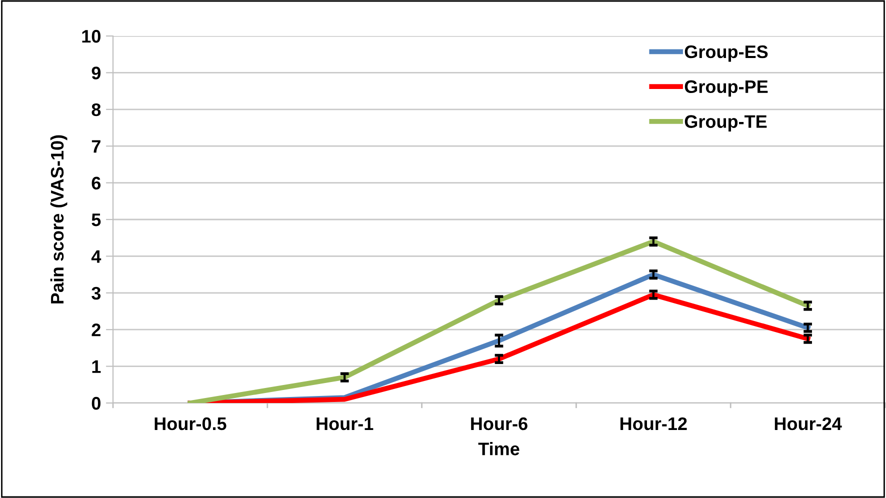  Describe the element at coordinates (96, 403) in the screenshot. I see `y-tick-label: 0` at that location.